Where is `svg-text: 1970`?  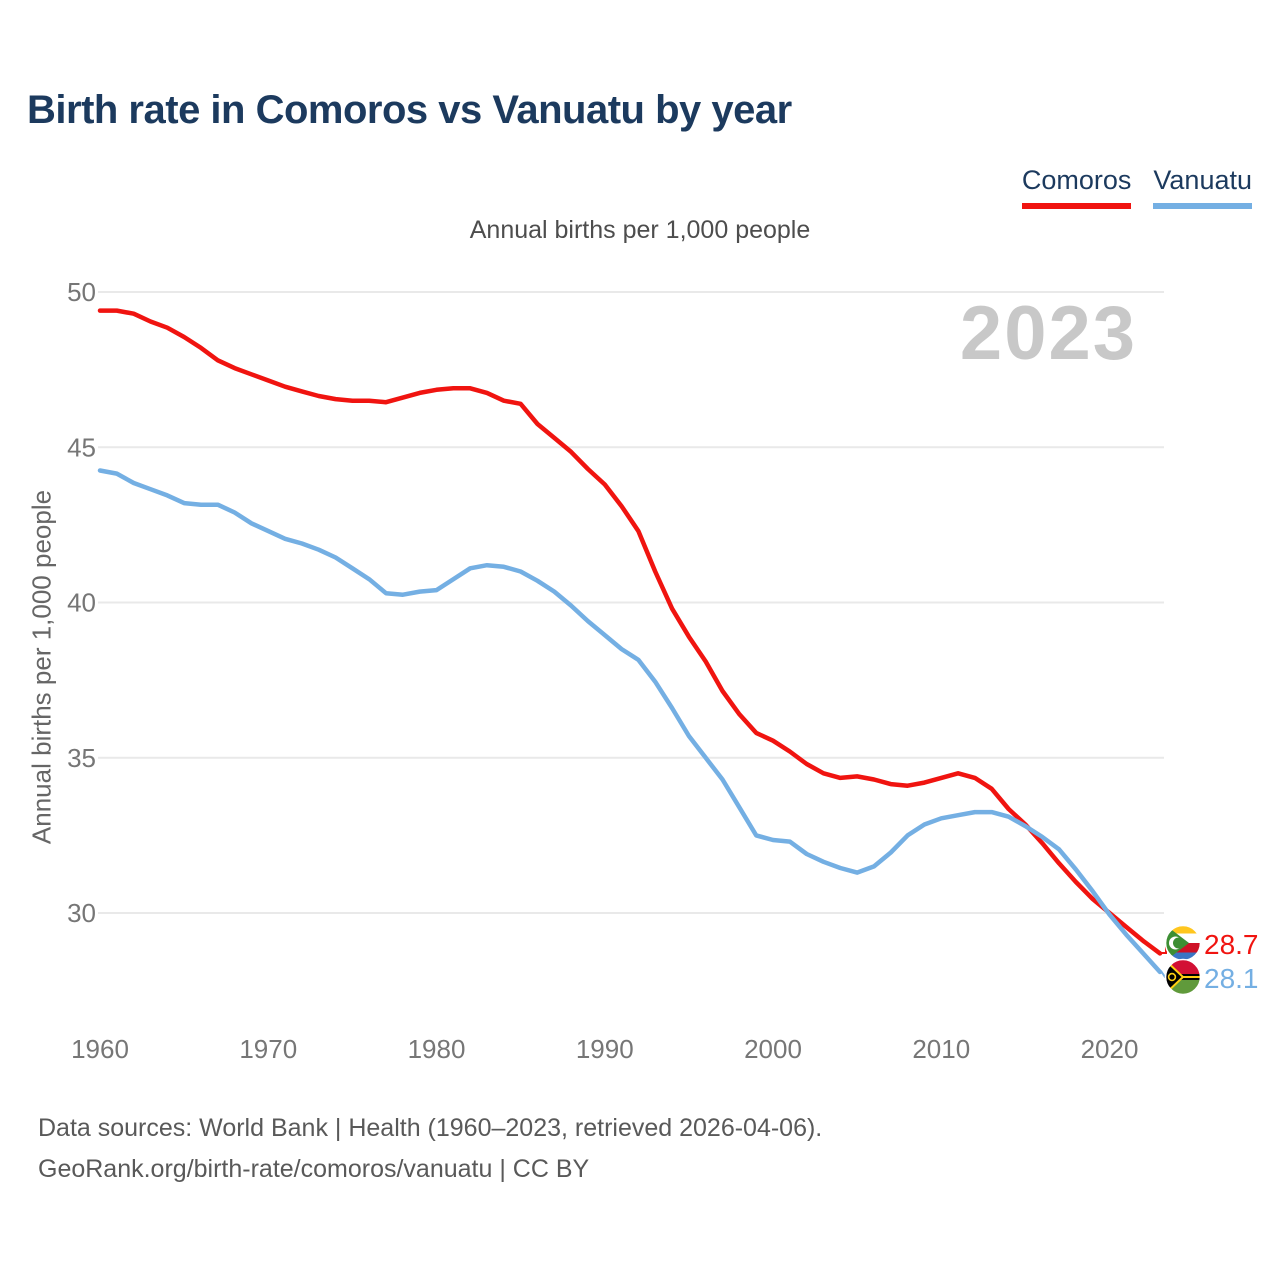
svg-text: 1970 is located at coordinates (268, 1049).